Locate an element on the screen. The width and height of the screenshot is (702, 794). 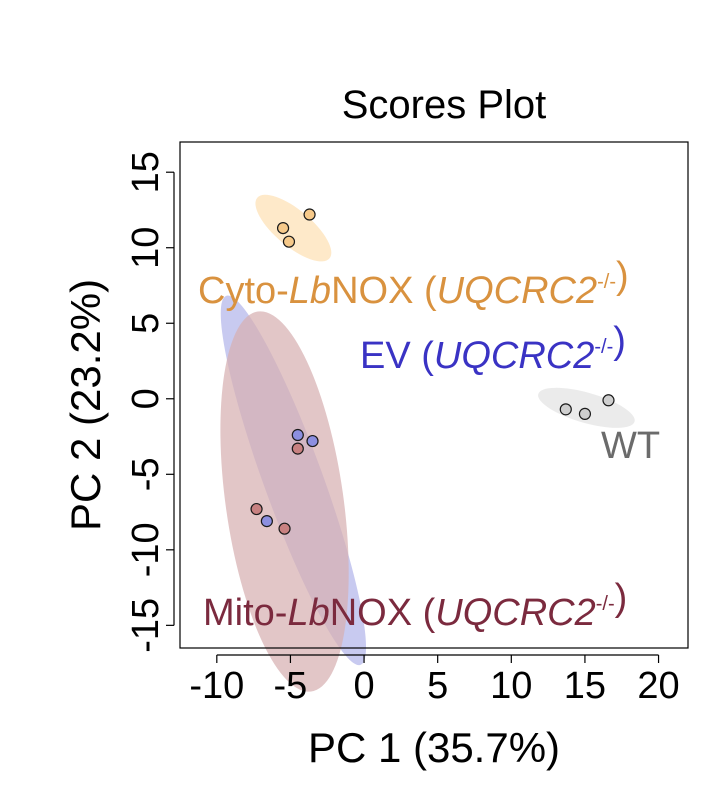
y-tick-label-1: -10 is located at coordinates (146, 549).